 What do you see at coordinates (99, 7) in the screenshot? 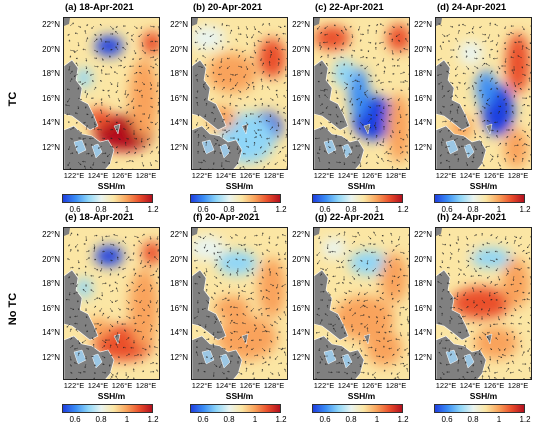
I see `panel-title: (a) 18-Apr-2021` at bounding box center [99, 7].